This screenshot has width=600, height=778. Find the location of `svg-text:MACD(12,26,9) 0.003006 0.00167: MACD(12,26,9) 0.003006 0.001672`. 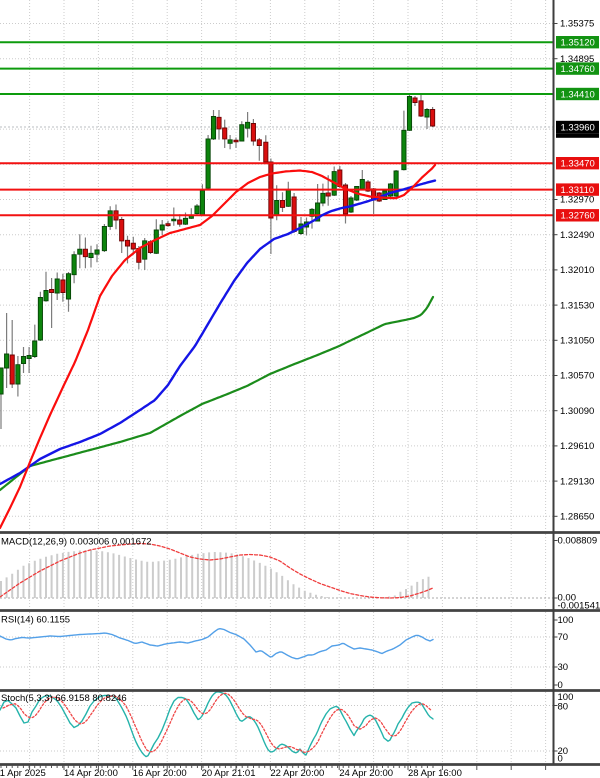

svg-text:MACD(12,26,9) 0.003006 0.00167: MACD(12,26,9) 0.003006 0.001672 is located at coordinates (76, 542).